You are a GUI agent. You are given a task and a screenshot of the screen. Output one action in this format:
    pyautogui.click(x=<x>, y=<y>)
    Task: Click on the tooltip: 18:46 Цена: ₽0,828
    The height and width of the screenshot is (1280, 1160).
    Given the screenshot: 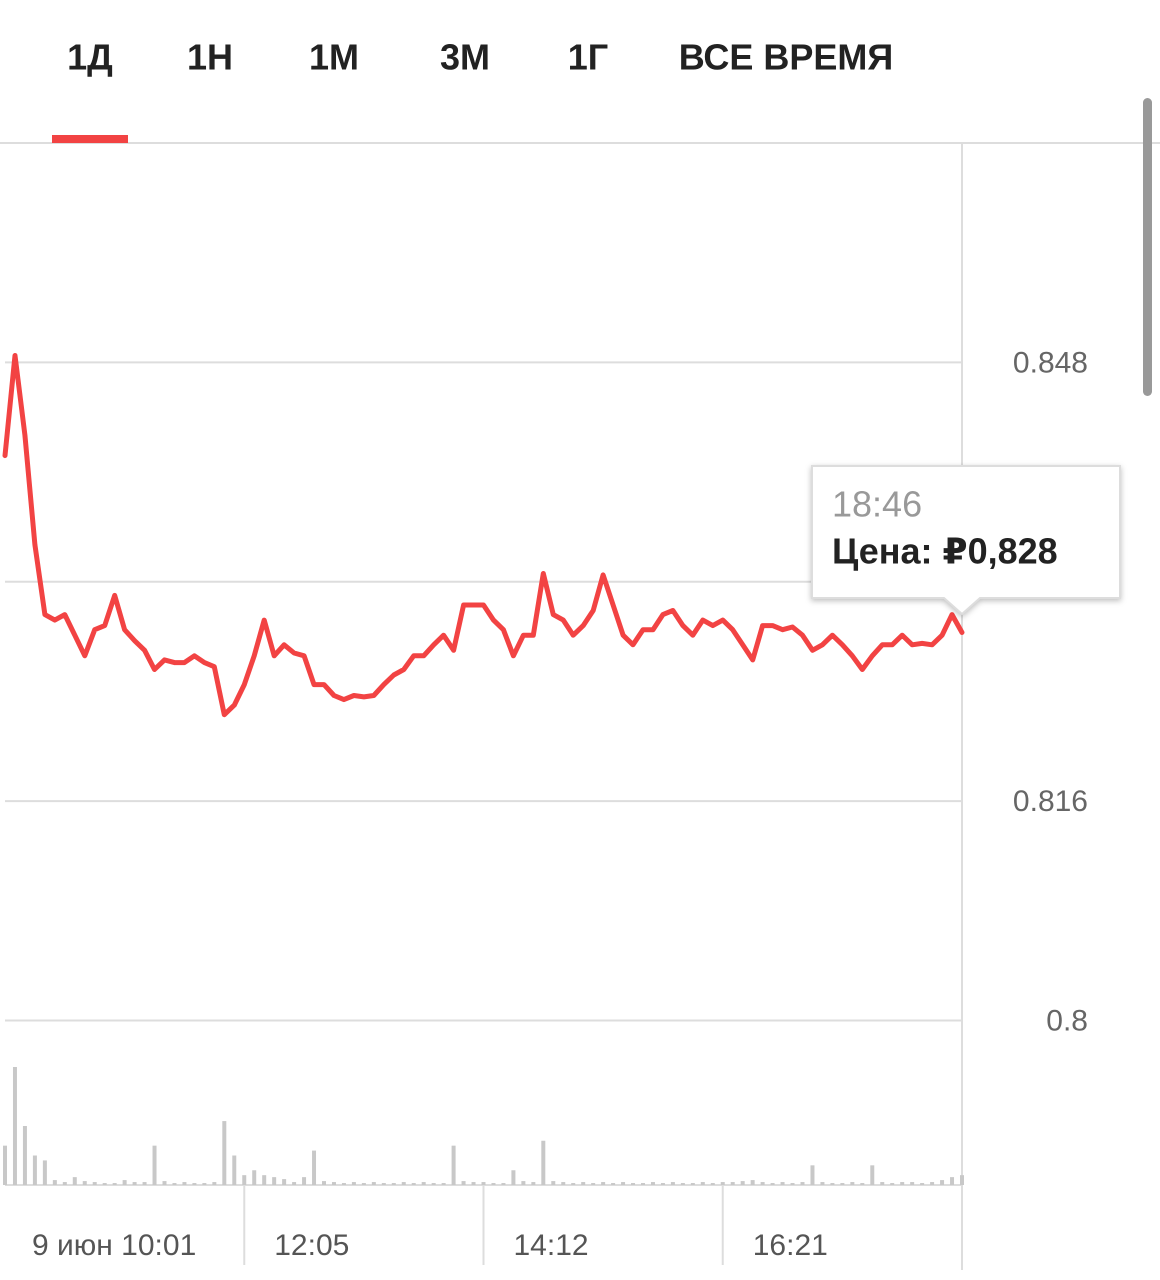 What is the action you would take?
    pyautogui.click(x=966, y=540)
    